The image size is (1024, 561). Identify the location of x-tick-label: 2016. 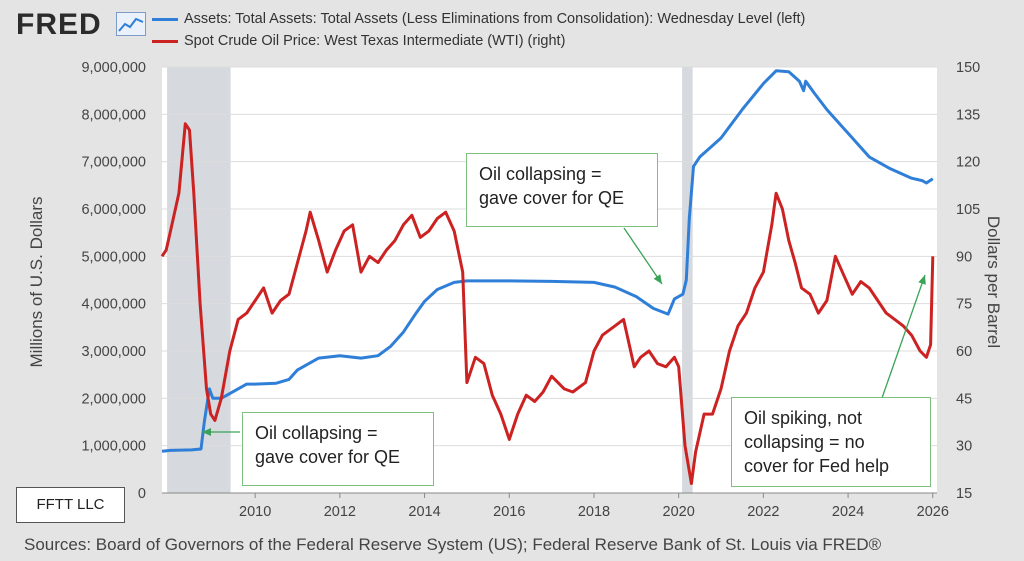
(509, 512).